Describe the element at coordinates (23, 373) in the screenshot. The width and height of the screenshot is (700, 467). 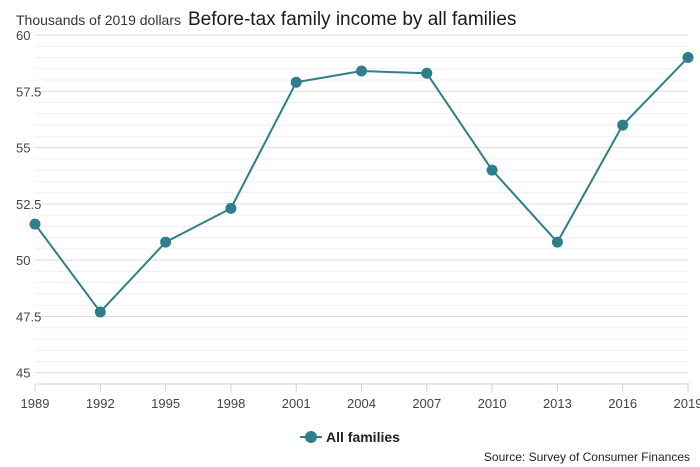
I see `y-tick-label: 45` at that location.